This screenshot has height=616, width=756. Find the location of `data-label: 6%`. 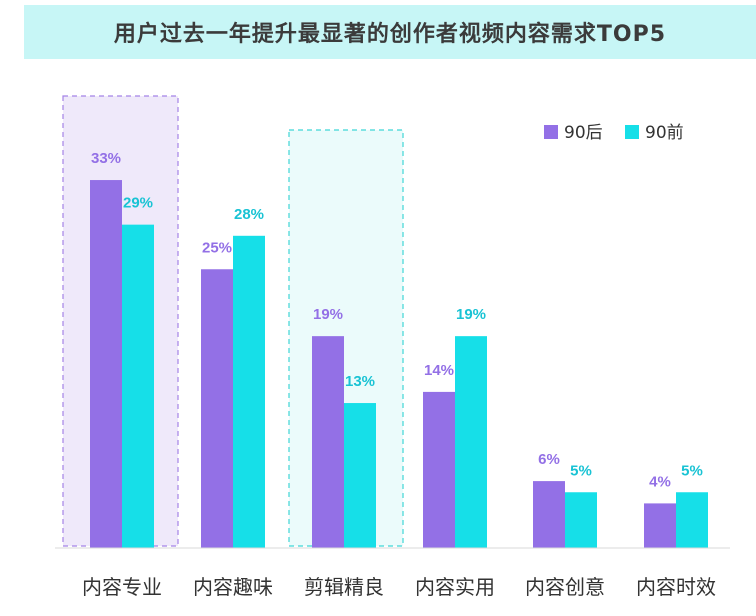

data-label: 6% is located at coordinates (549, 459).